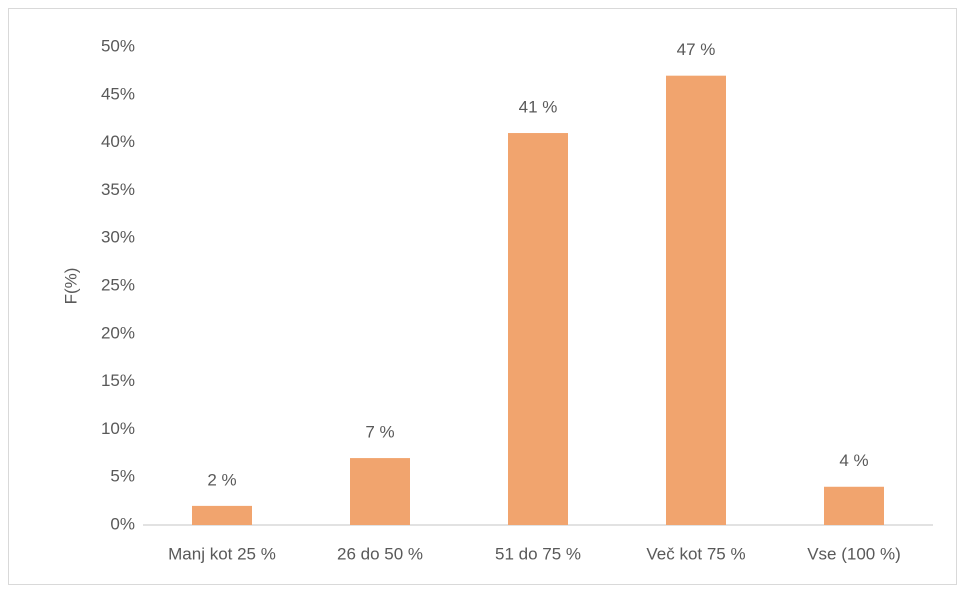 The height and width of the screenshot is (592, 965). I want to click on y-tick-label: 30%, so click(118, 237).